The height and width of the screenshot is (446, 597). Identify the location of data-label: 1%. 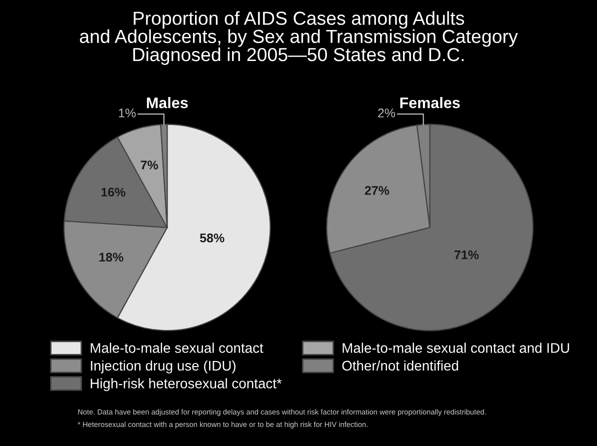
(127, 113).